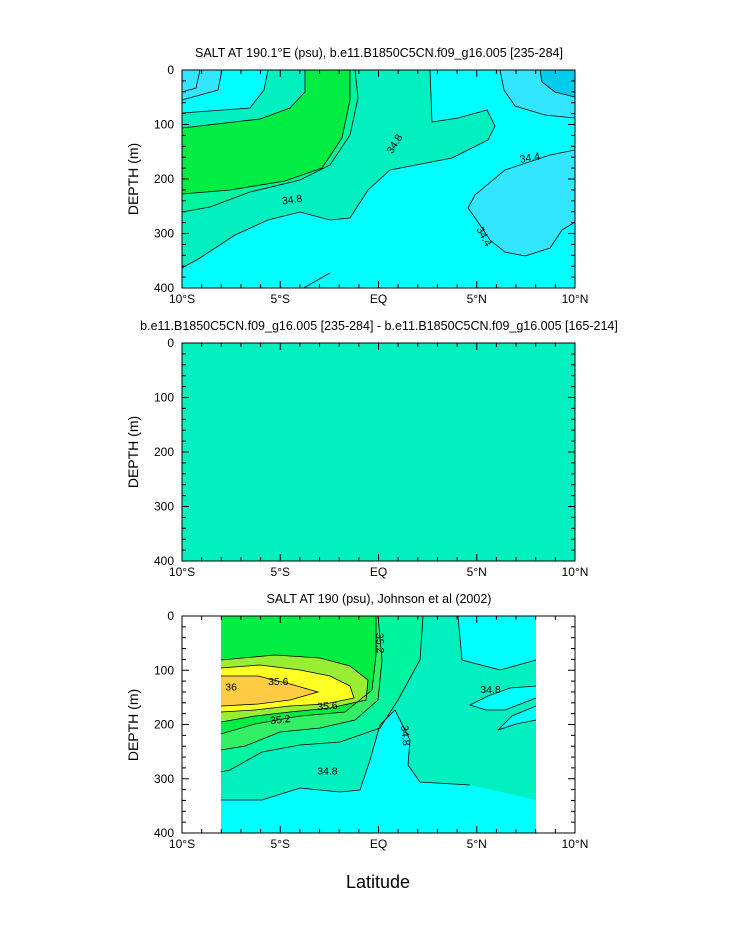  What do you see at coordinates (411, 190) in the screenshot?
I see `contour-labels: 34.834.834.434.4` at bounding box center [411, 190].